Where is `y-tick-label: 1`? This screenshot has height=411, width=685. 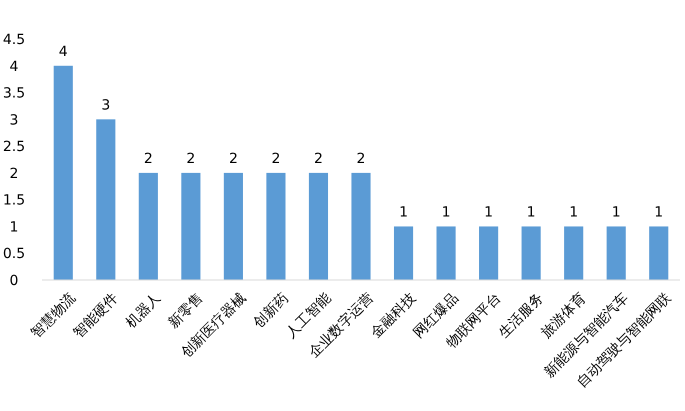 y-tick-label: 1 is located at coordinates (14, 227).